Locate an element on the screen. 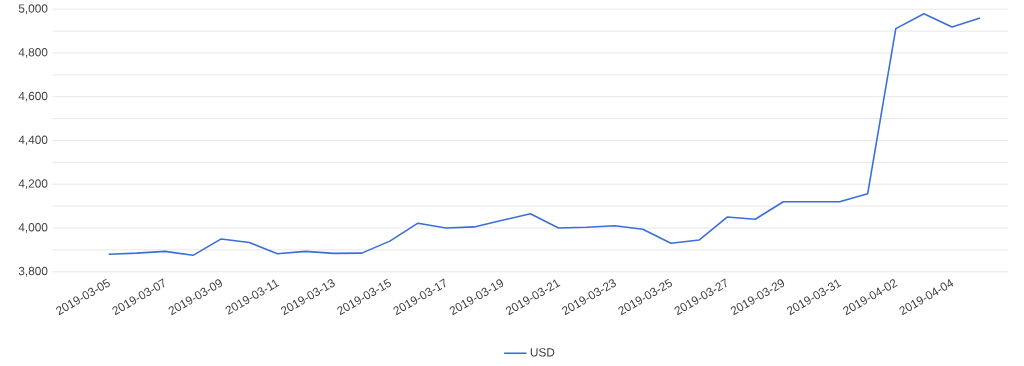 Image resolution: width=1024 pixels, height=366 pixels. y-tick-label: 4,800 is located at coordinates (33, 52).